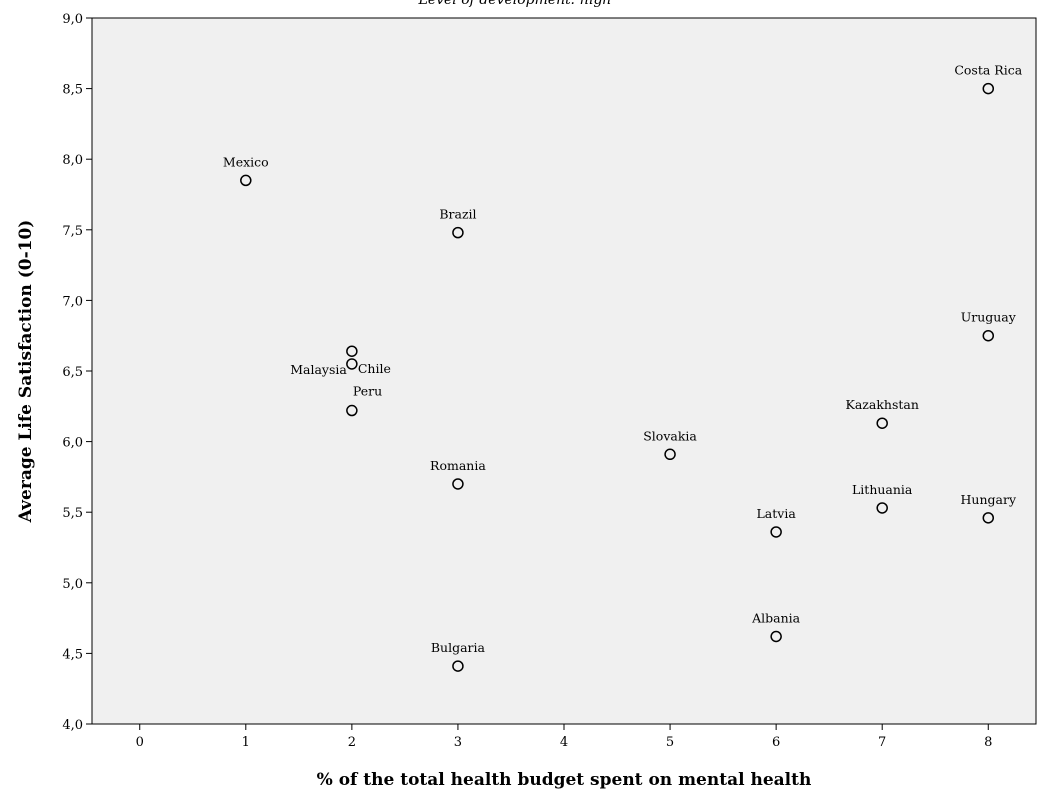 The height and width of the screenshot is (798, 1041). What do you see at coordinates (72, 301) in the screenshot?
I see `y-tick-label: 7,0` at bounding box center [72, 301].